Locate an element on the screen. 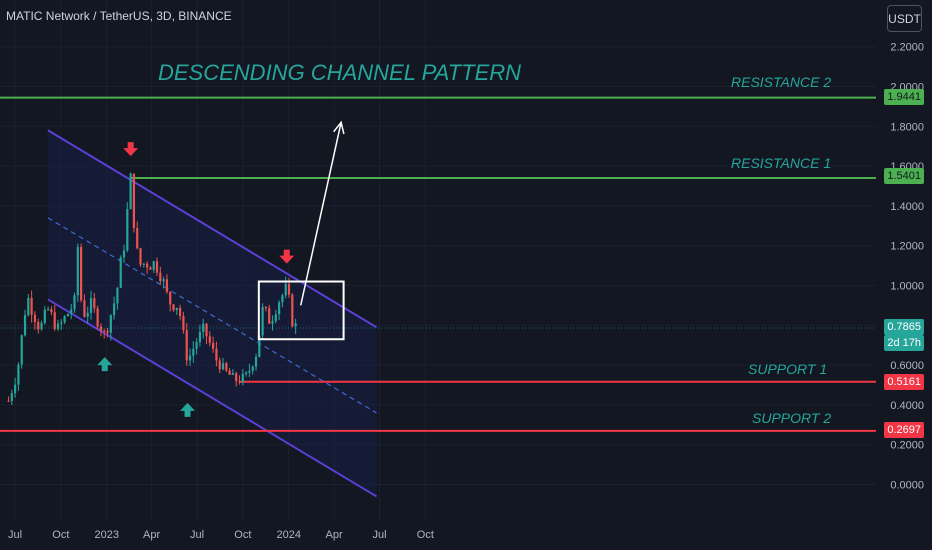  y-tick-label: 0.2000 is located at coordinates (907, 446).